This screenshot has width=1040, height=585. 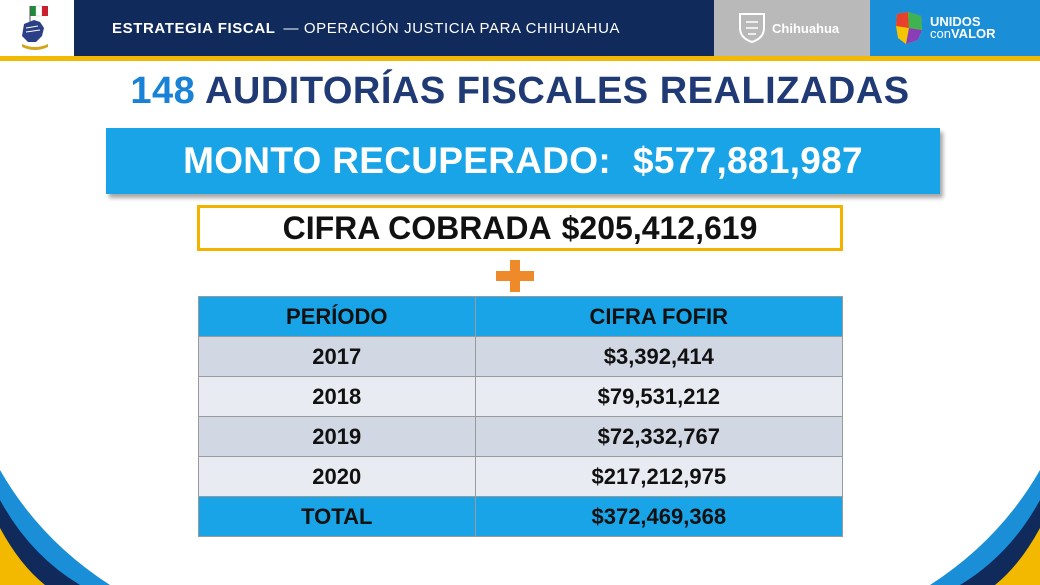 I want to click on cell-periodo: 2019, so click(x=337, y=436).